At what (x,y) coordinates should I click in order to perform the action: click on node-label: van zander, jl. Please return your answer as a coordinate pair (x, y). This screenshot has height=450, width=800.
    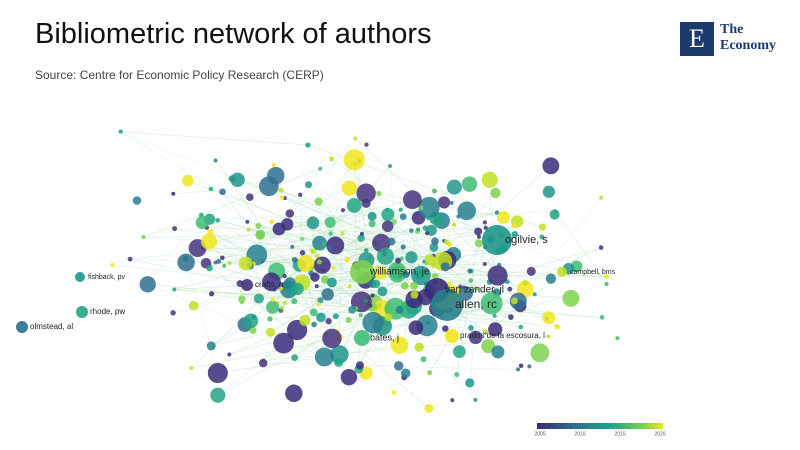
    Looking at the image, I should click on (474, 290).